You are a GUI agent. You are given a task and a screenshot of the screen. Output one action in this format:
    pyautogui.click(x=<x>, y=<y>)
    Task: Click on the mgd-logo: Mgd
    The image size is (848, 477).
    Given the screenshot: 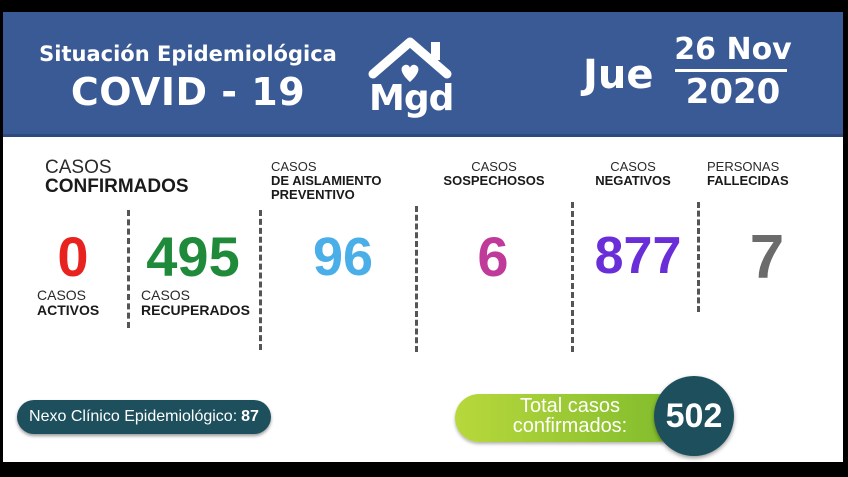 What is the action you would take?
    pyautogui.click(x=410, y=81)
    